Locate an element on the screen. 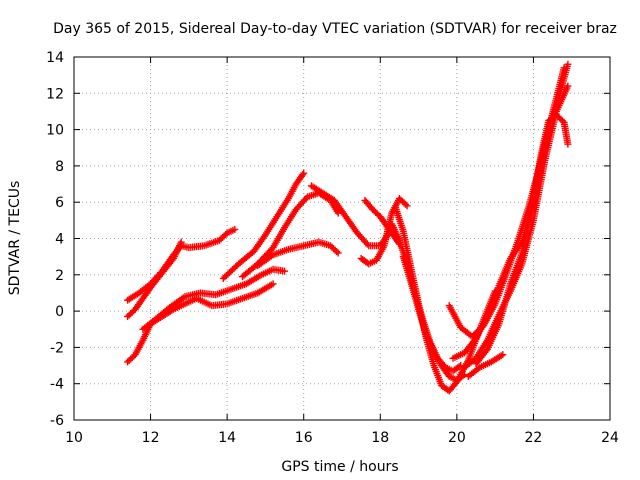 The height and width of the screenshot is (480, 640). x-tick-label: 14 is located at coordinates (227, 438).